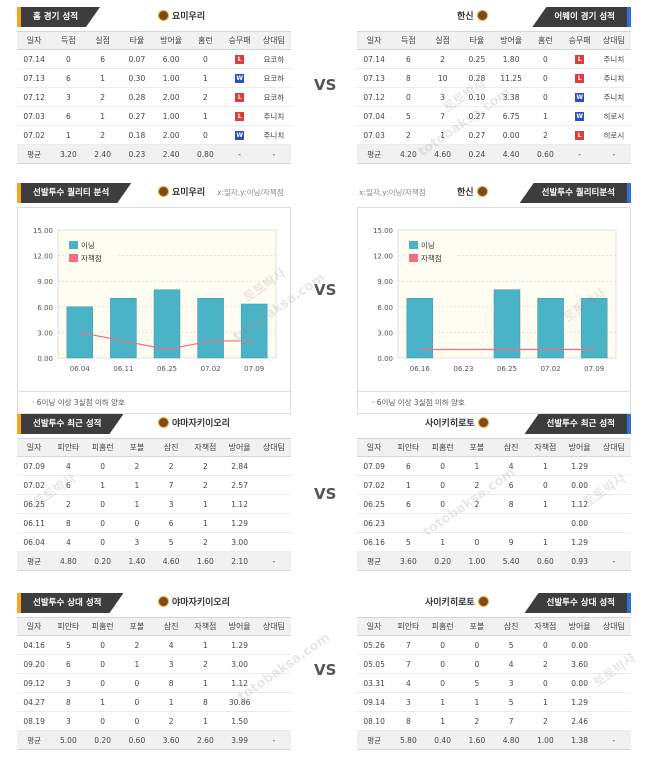 The height and width of the screenshot is (765, 650). What do you see at coordinates (545, 626) in the screenshot?
I see `column-header: 자책점` at bounding box center [545, 626].